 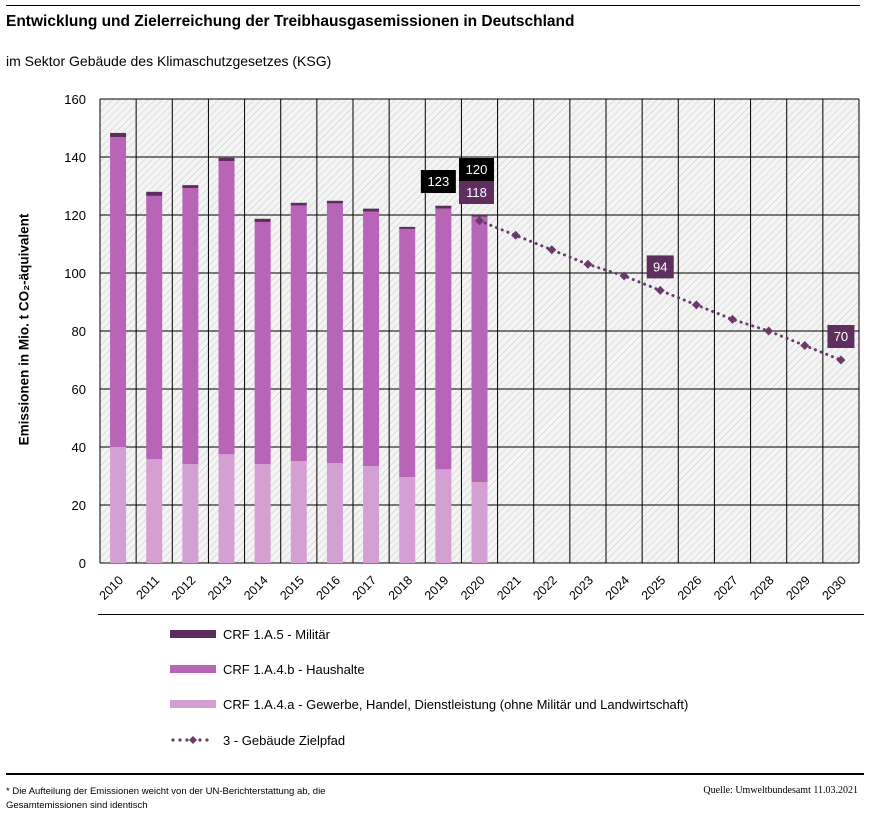 What do you see at coordinates (276, 634) in the screenshot?
I see `legend-label: CRF 1.A.5 - Militär` at bounding box center [276, 634].